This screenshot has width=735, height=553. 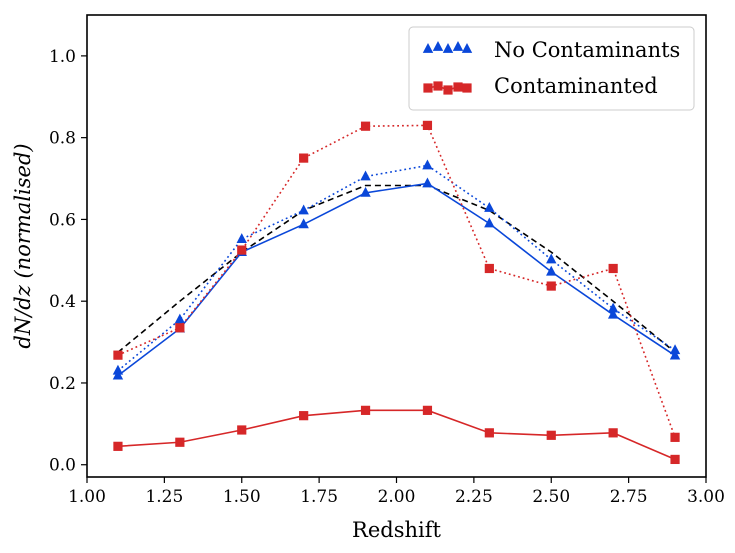 I want to click on legend: No Contaminants Contaminanted, so click(x=551, y=68).